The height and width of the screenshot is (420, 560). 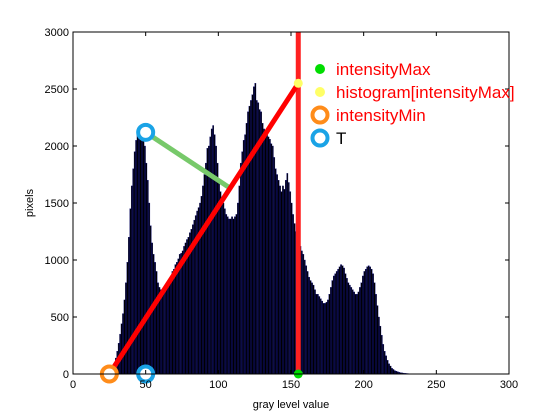 What do you see at coordinates (146, 132) in the screenshot?
I see `t-histogram-marker` at bounding box center [146, 132].